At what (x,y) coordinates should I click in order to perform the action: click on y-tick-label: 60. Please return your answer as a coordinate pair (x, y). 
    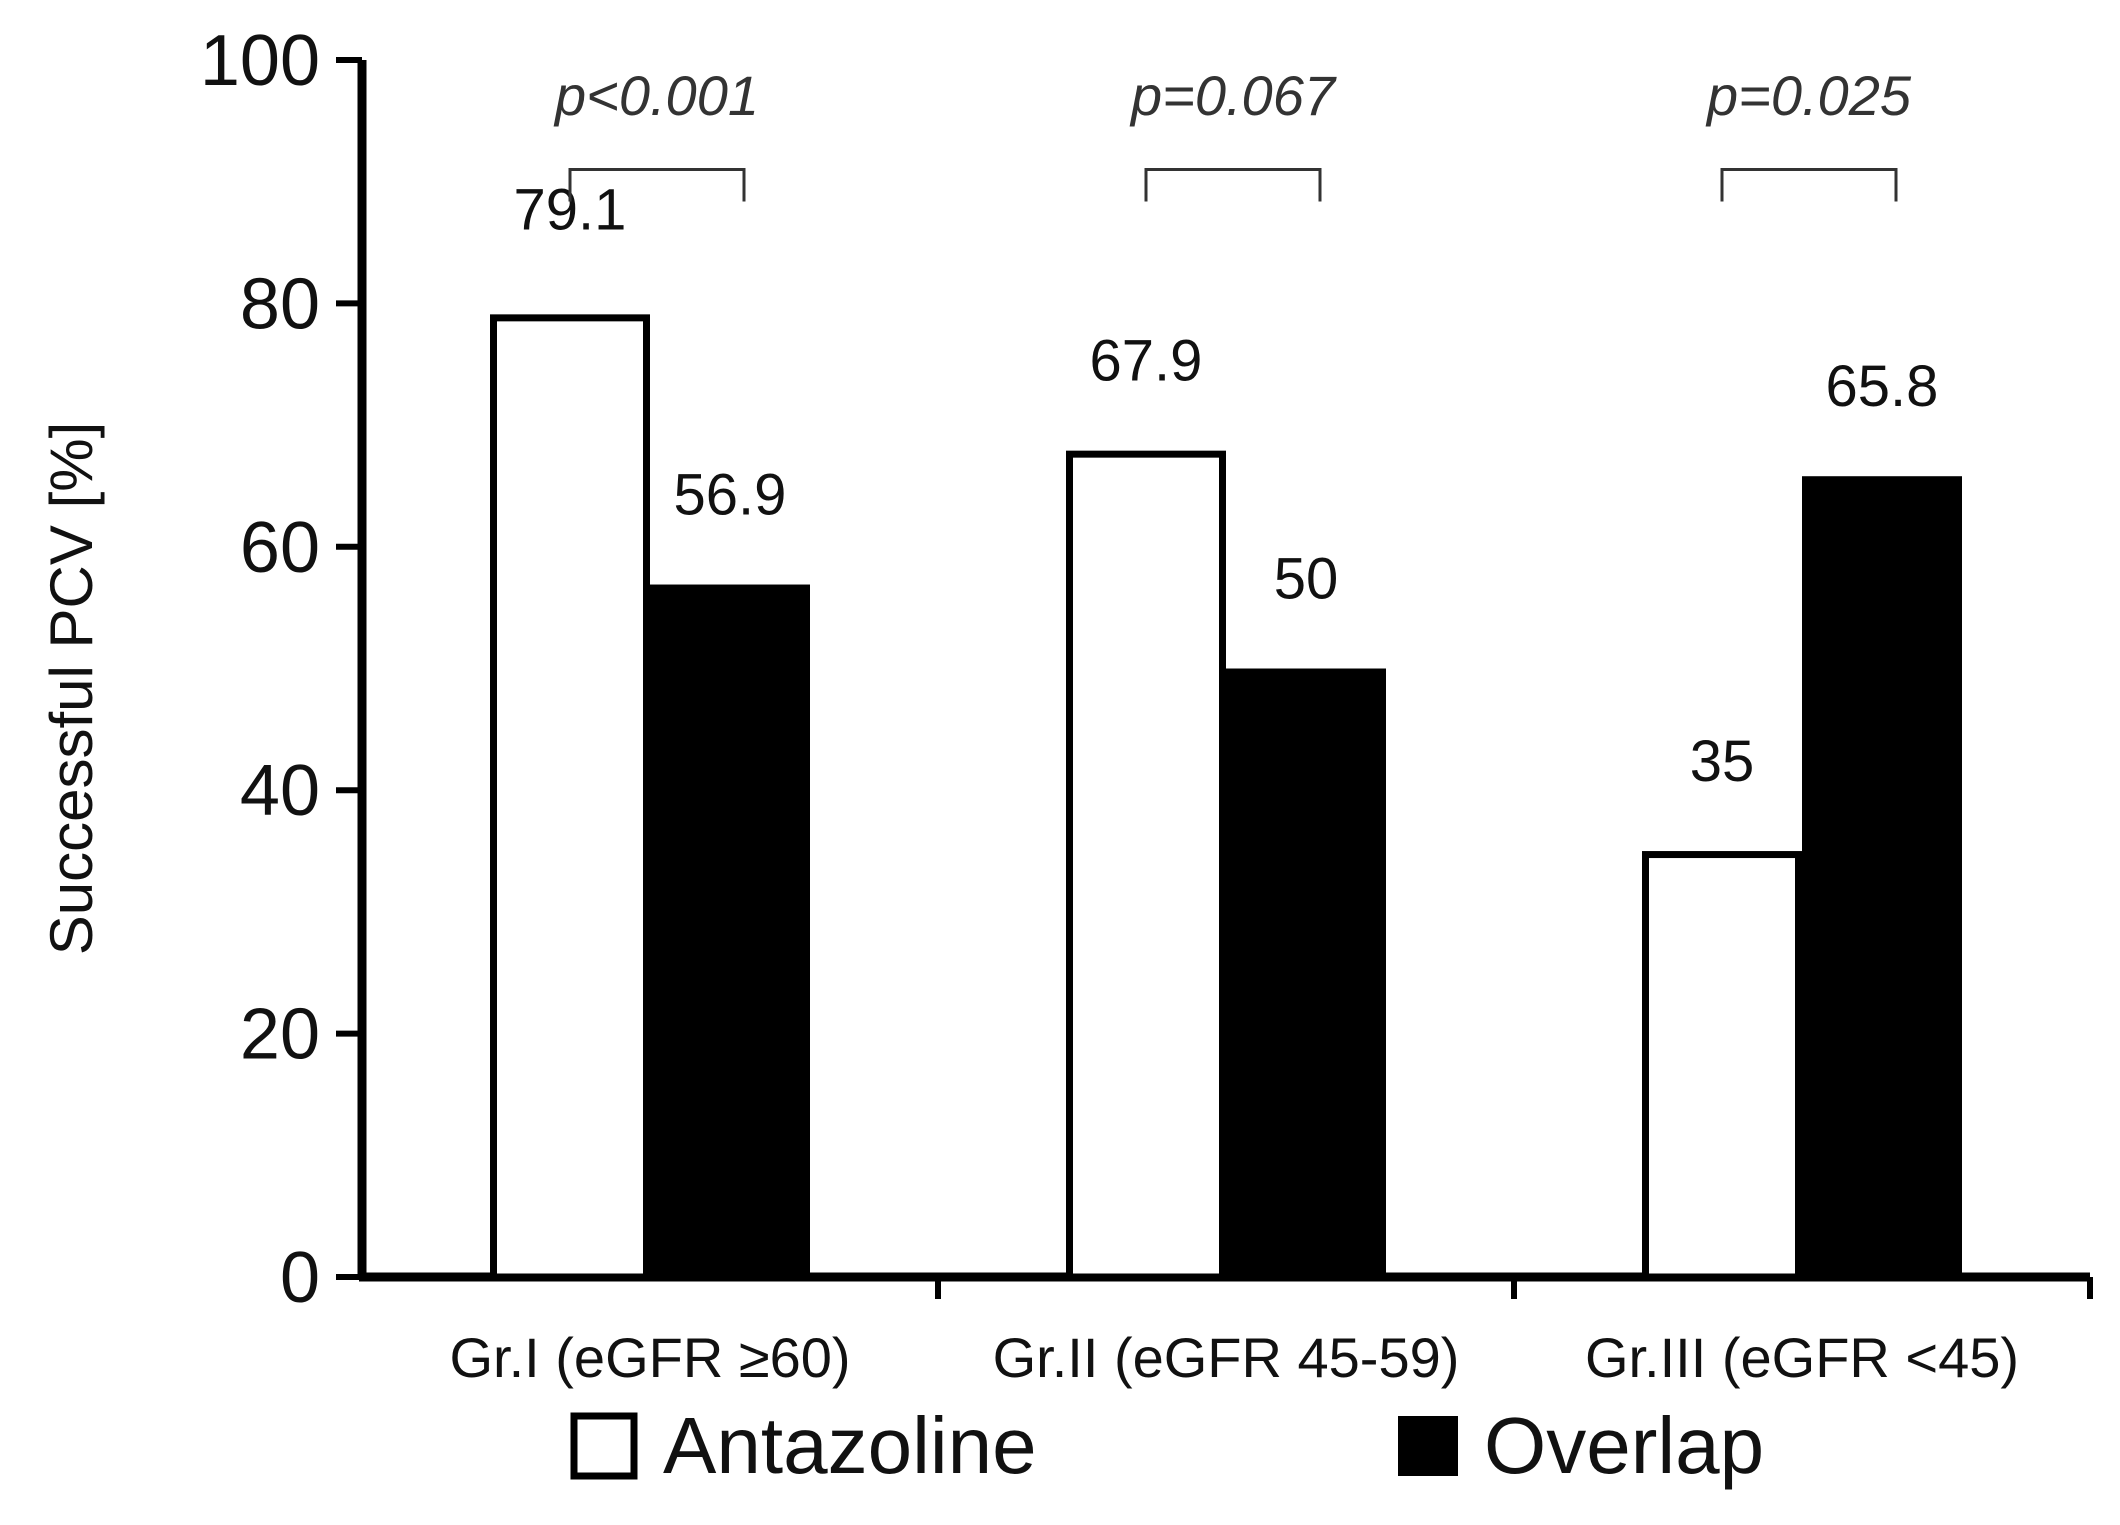
    Looking at the image, I should click on (280, 548).